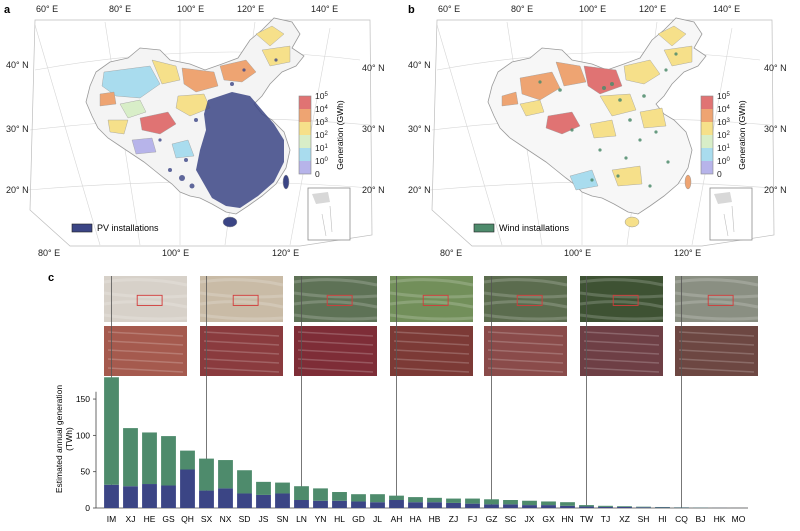 This screenshot has width=800, height=531. What do you see at coordinates (484, 228) in the screenshot?
I see `panel-b-legend-swatch` at bounding box center [484, 228].